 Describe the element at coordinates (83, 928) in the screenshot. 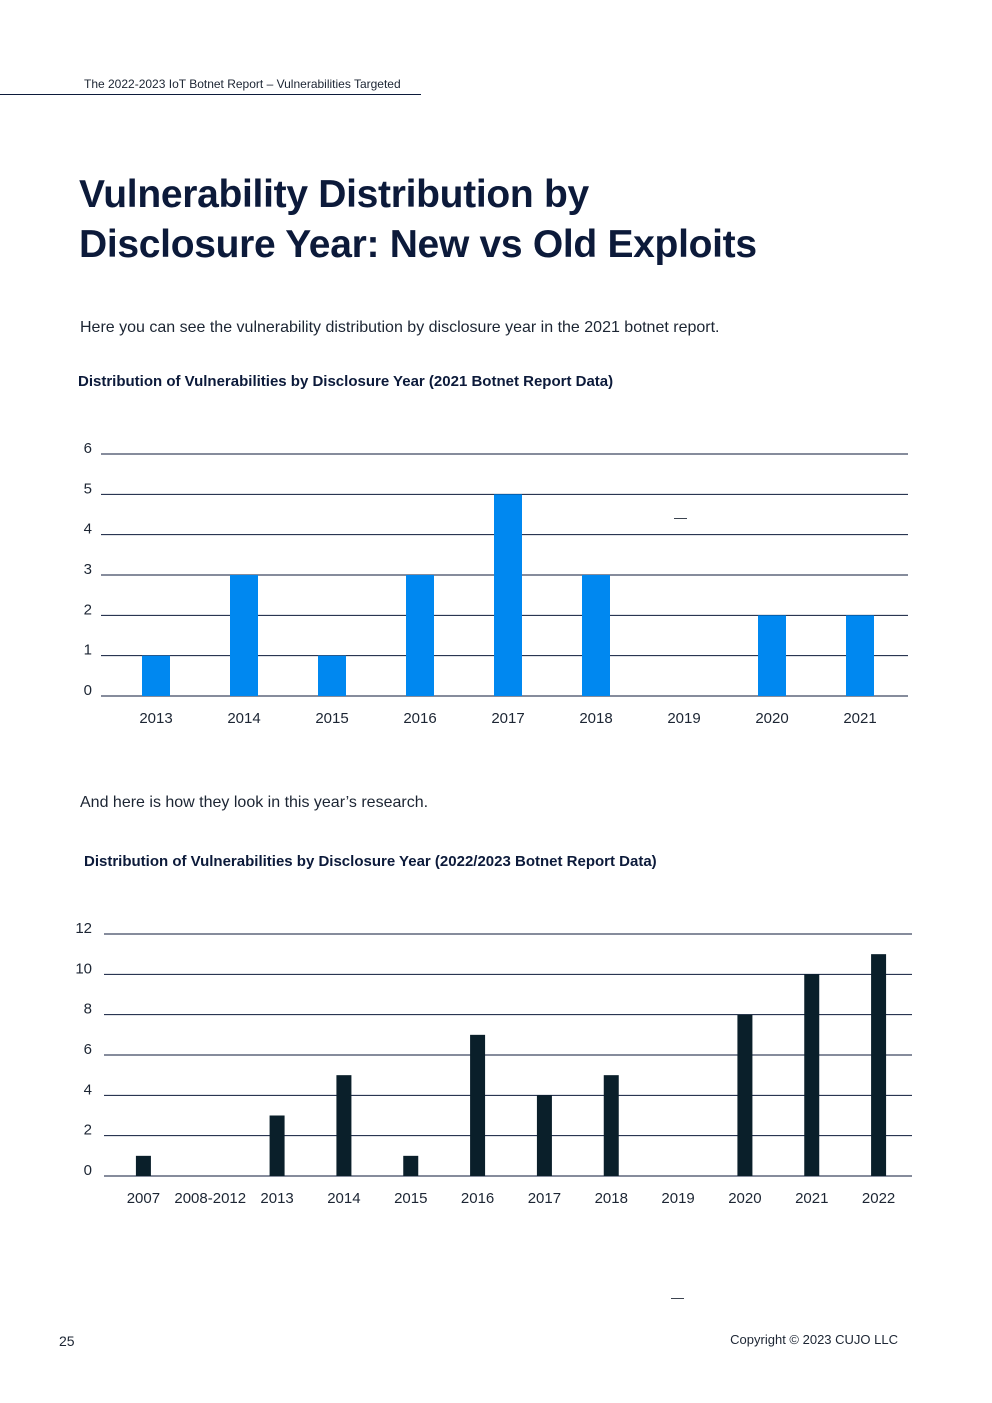

I see `chart2-y-tick-label: 12` at that location.